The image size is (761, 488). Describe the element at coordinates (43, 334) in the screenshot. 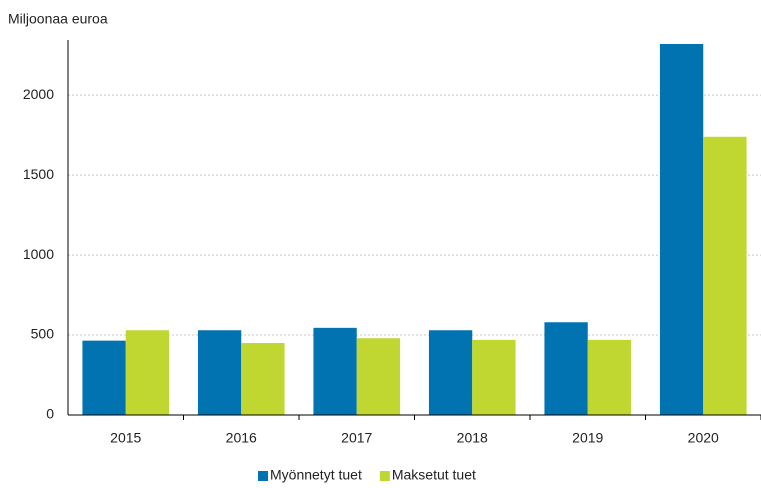

I see `y-tick-label: 500` at that location.